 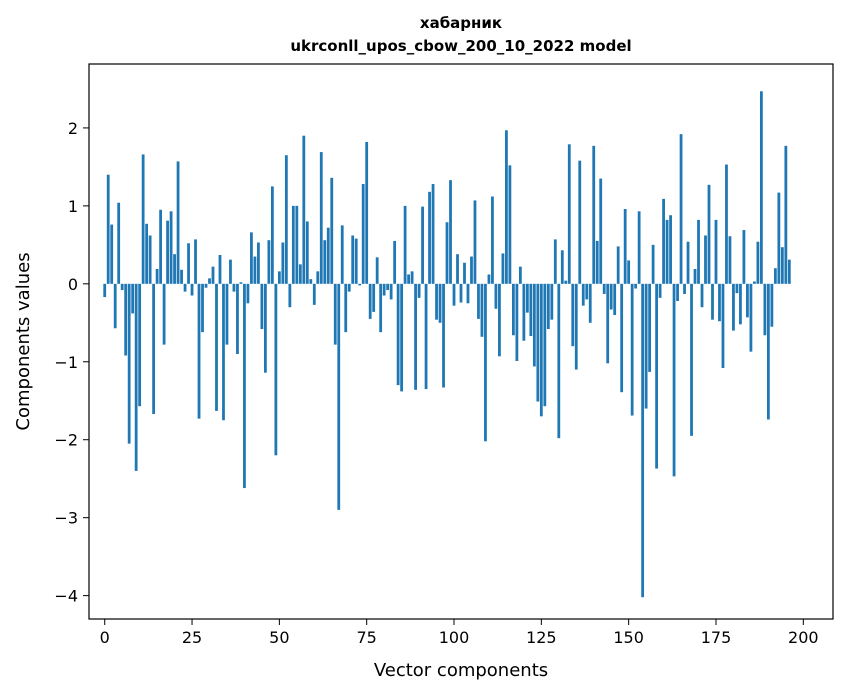 I want to click on x-axis-ticks: 0 25 50 75 100 125 150 175 200, so click(x=459, y=633).